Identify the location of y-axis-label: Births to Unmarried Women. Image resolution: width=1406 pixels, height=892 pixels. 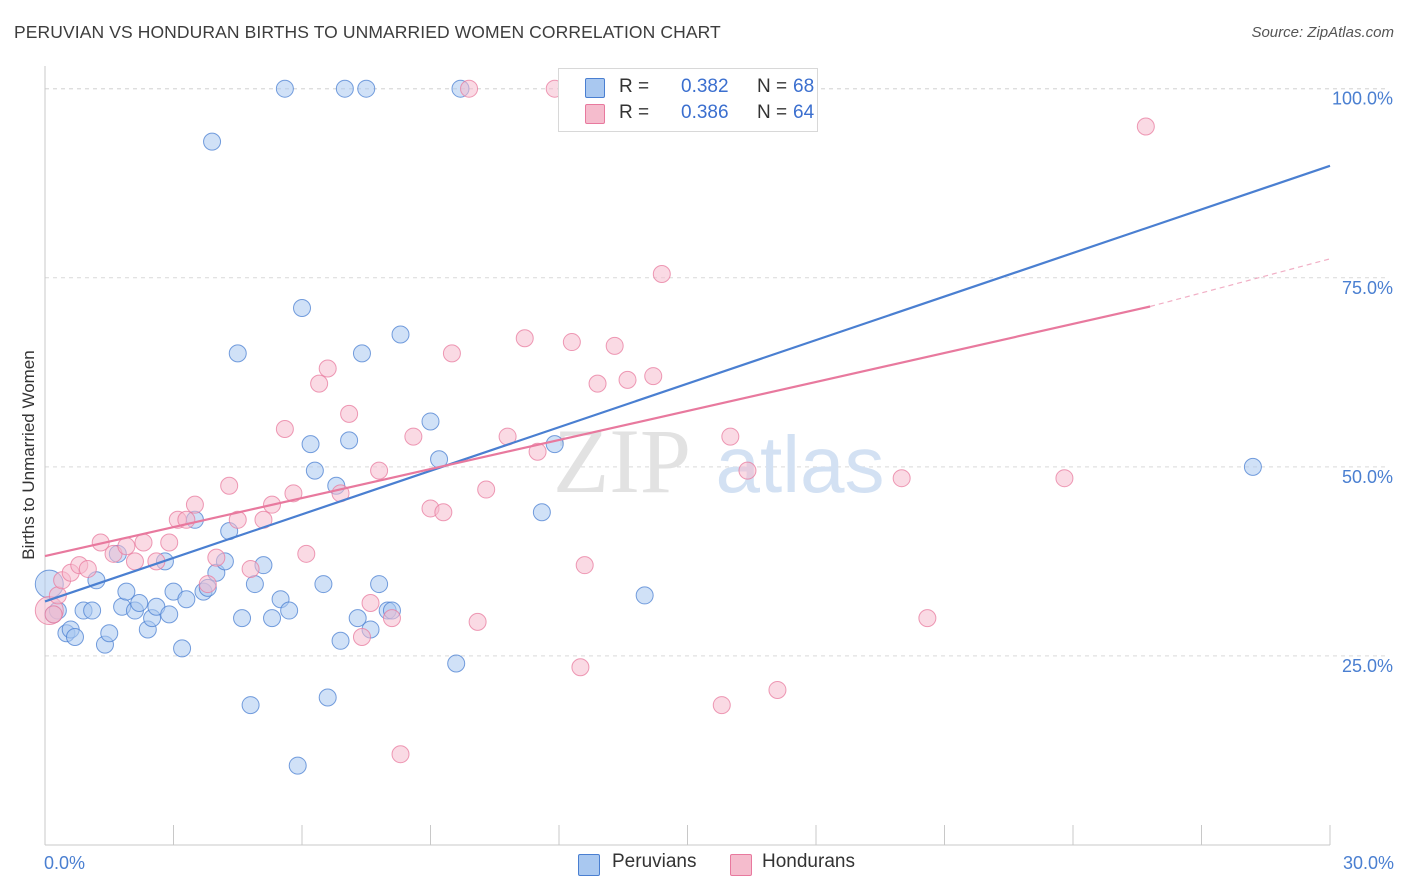
(28, 454).